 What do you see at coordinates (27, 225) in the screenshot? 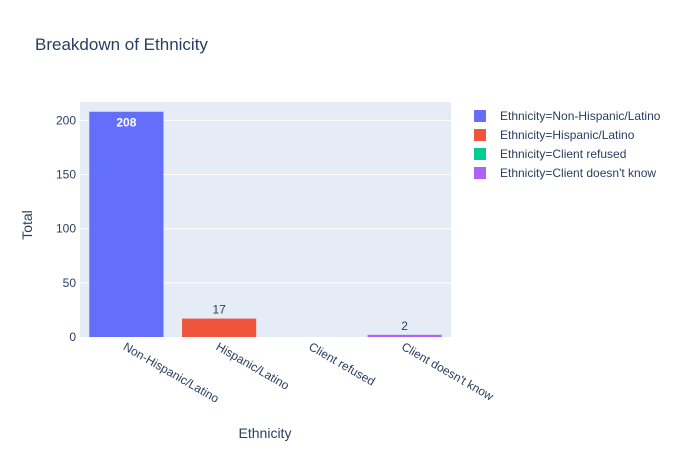
I see `y-axis-title: Total` at bounding box center [27, 225].